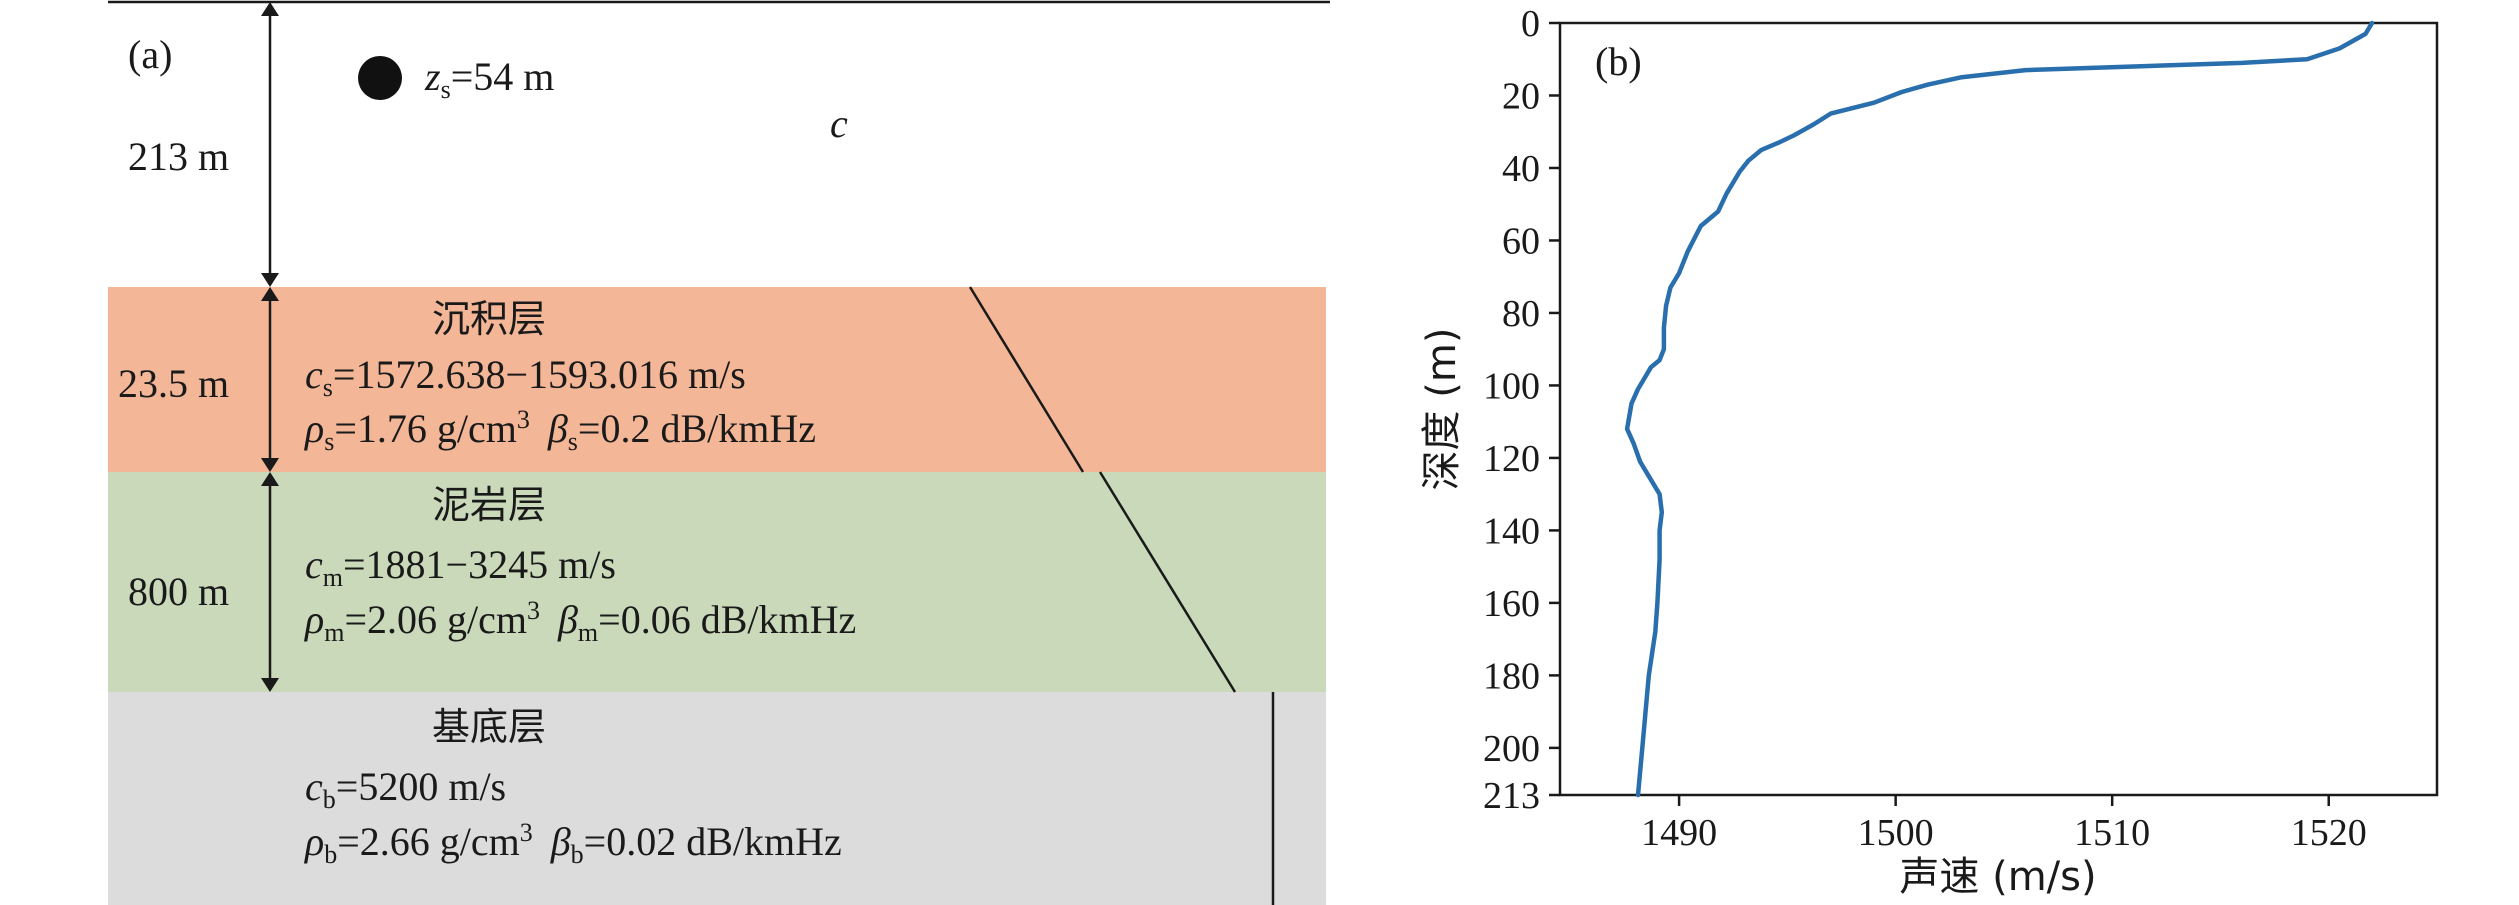  I want to click on basement-rho-sup: 3, so click(526, 832).